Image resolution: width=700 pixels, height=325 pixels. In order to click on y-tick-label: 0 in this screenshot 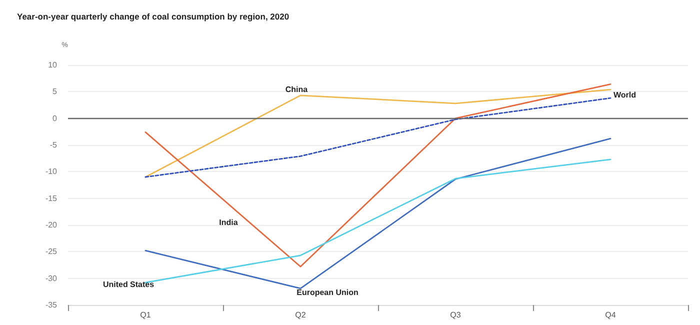, I will do `click(55, 118)`.